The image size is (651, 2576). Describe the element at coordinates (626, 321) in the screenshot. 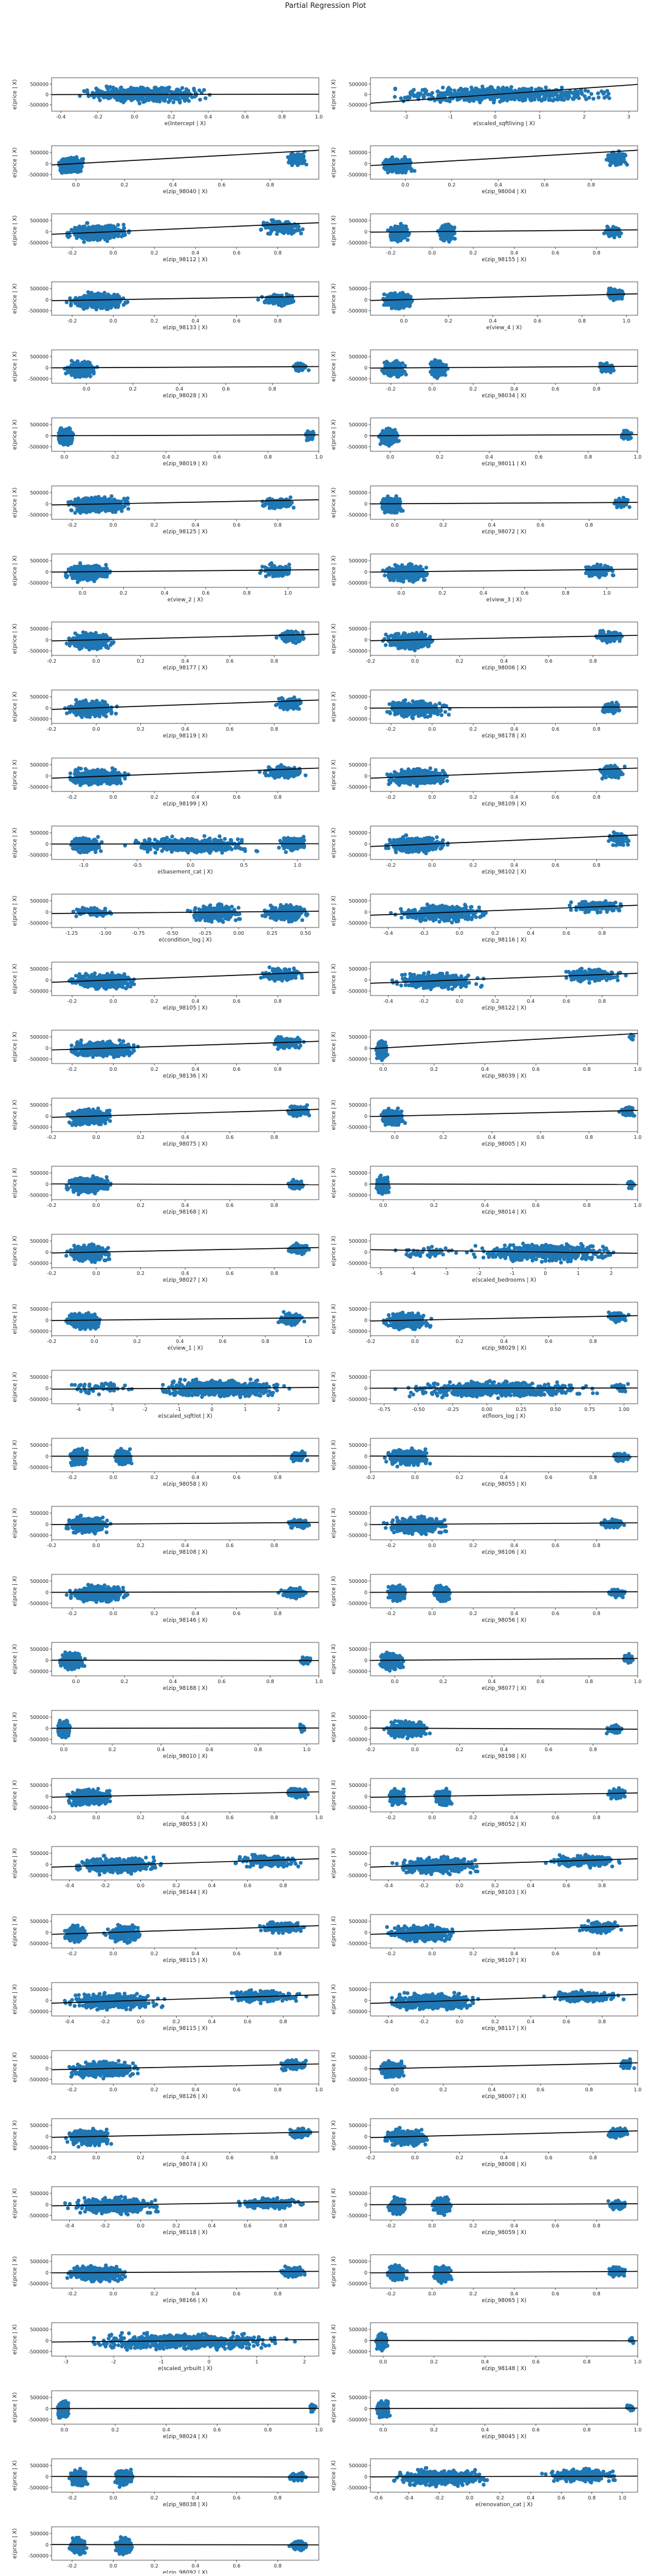

I see `x-tick-label: 1.0` at that location.